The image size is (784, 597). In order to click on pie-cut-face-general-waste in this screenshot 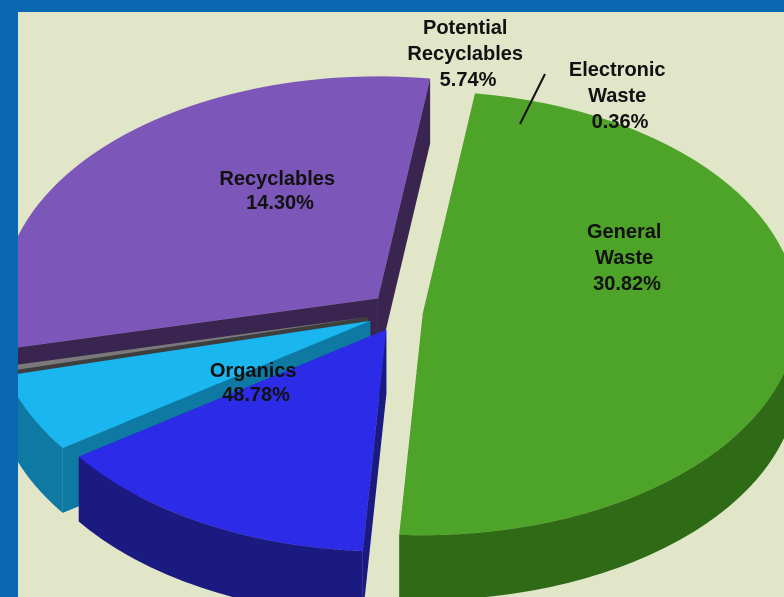, I will do `click(404, 221)`.